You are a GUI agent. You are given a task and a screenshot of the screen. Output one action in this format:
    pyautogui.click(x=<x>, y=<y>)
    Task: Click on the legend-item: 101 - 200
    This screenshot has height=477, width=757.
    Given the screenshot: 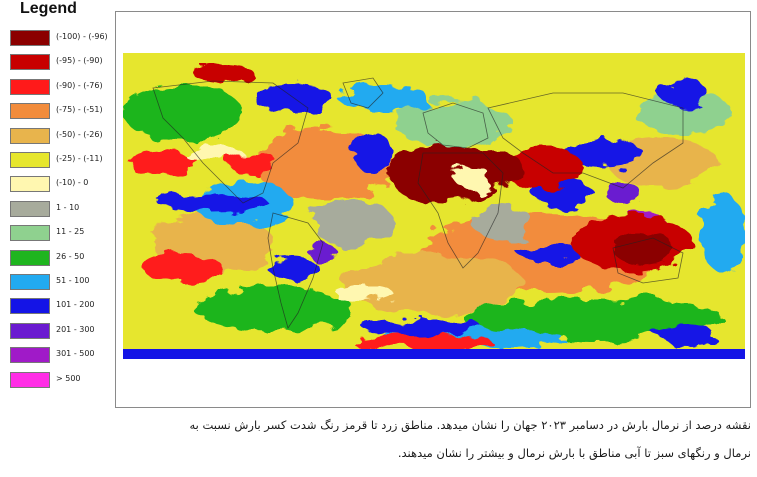 What is the action you would take?
    pyautogui.click(x=60, y=307)
    